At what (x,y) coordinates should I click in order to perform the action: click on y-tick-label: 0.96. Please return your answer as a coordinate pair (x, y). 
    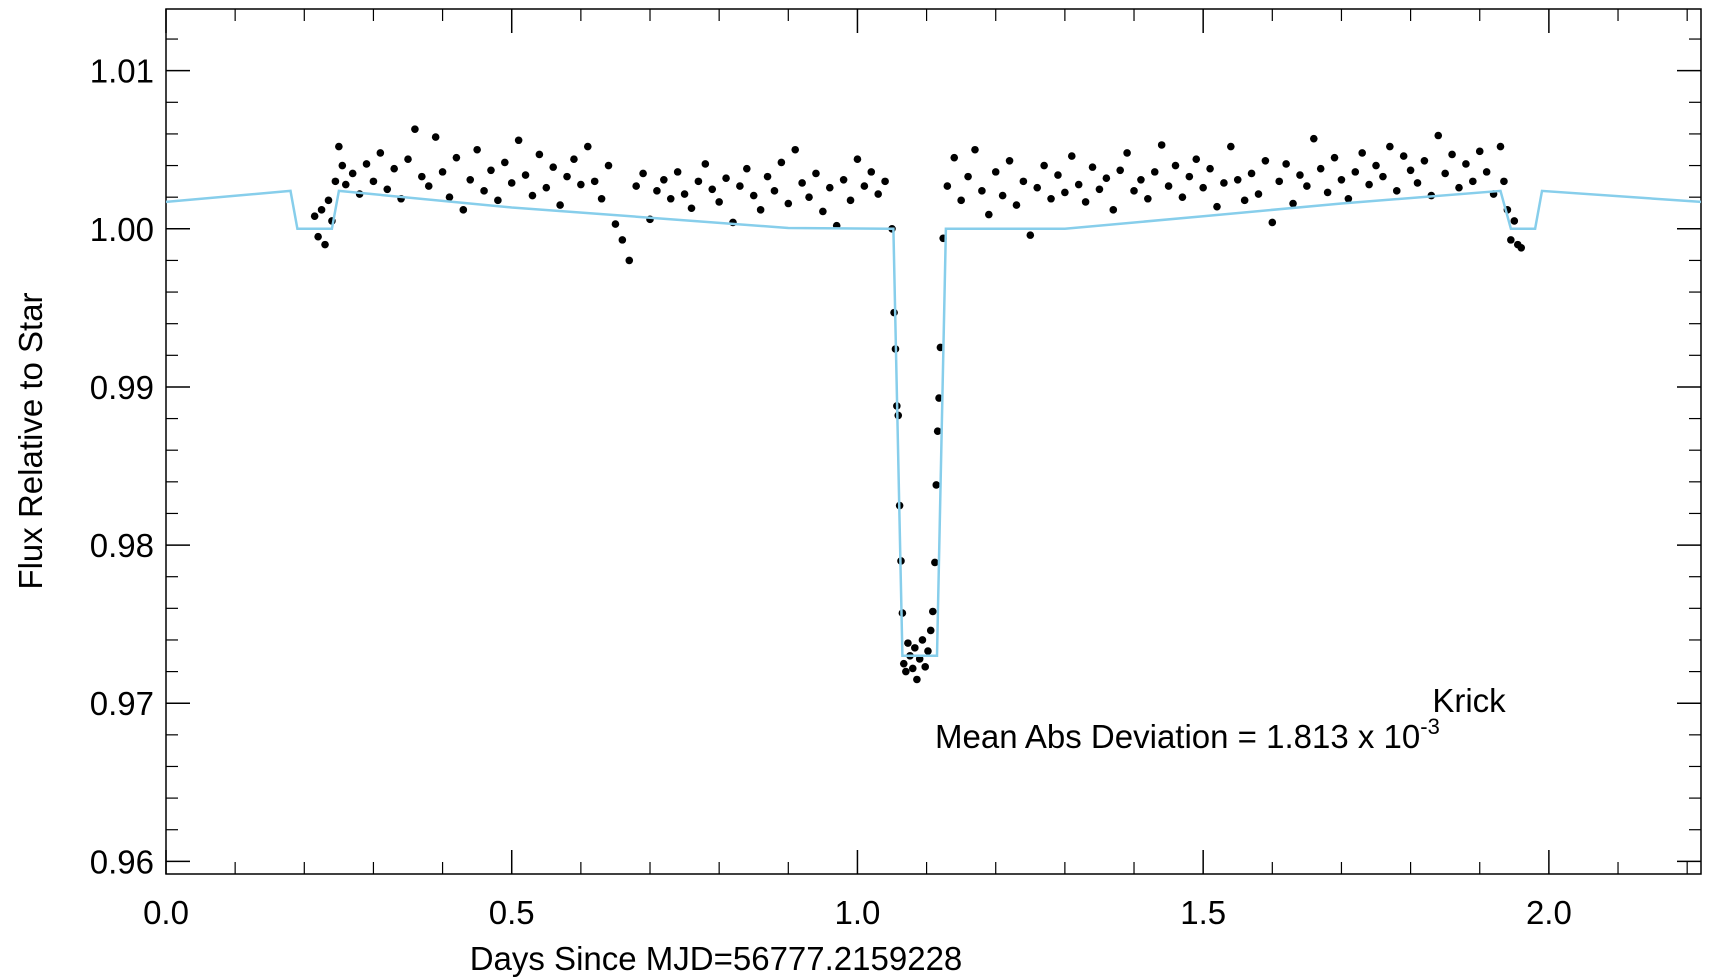
    Looking at the image, I should click on (122, 861).